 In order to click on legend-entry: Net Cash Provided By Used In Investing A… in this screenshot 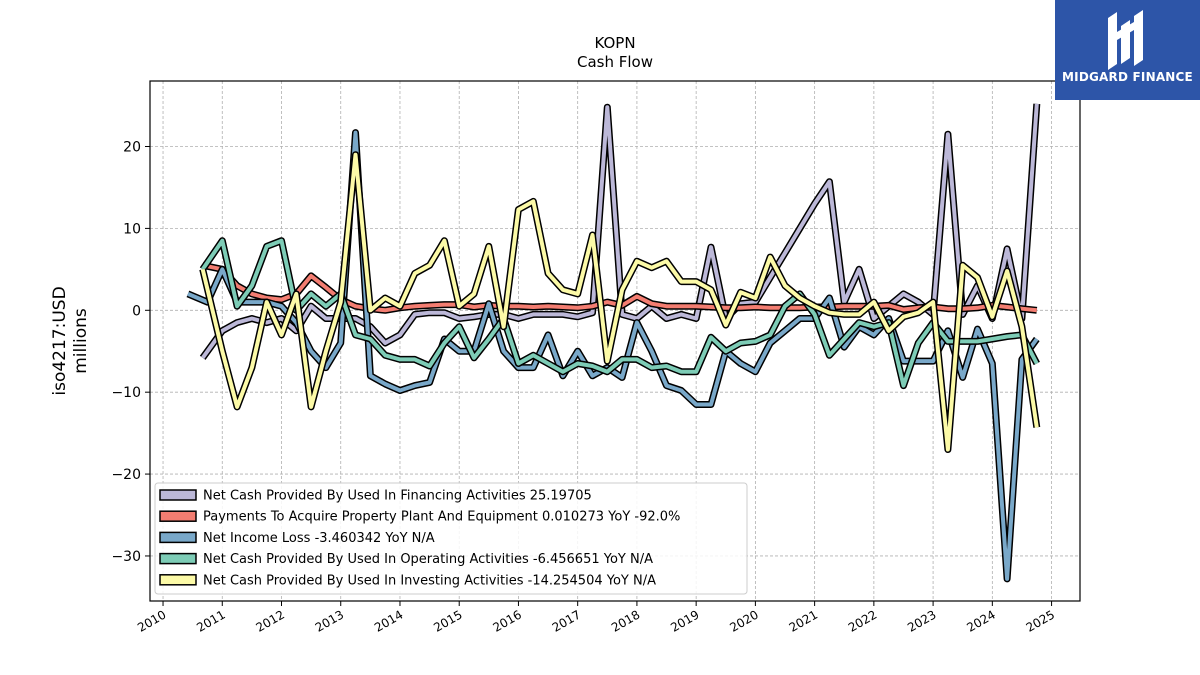, I will do `click(429, 580)`.